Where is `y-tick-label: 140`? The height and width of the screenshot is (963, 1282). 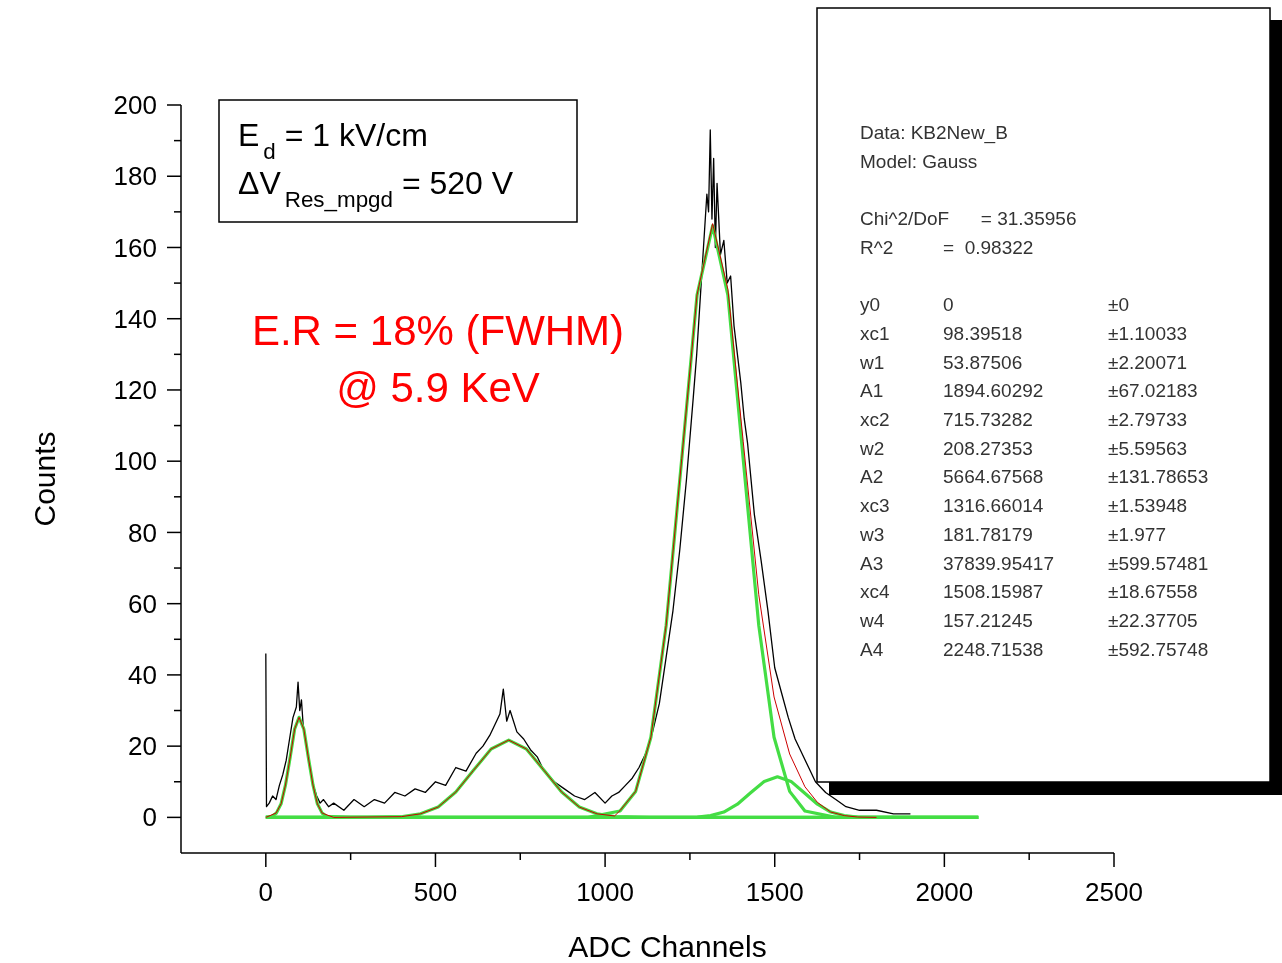
y-tick-label: 140 is located at coordinates (135, 318).